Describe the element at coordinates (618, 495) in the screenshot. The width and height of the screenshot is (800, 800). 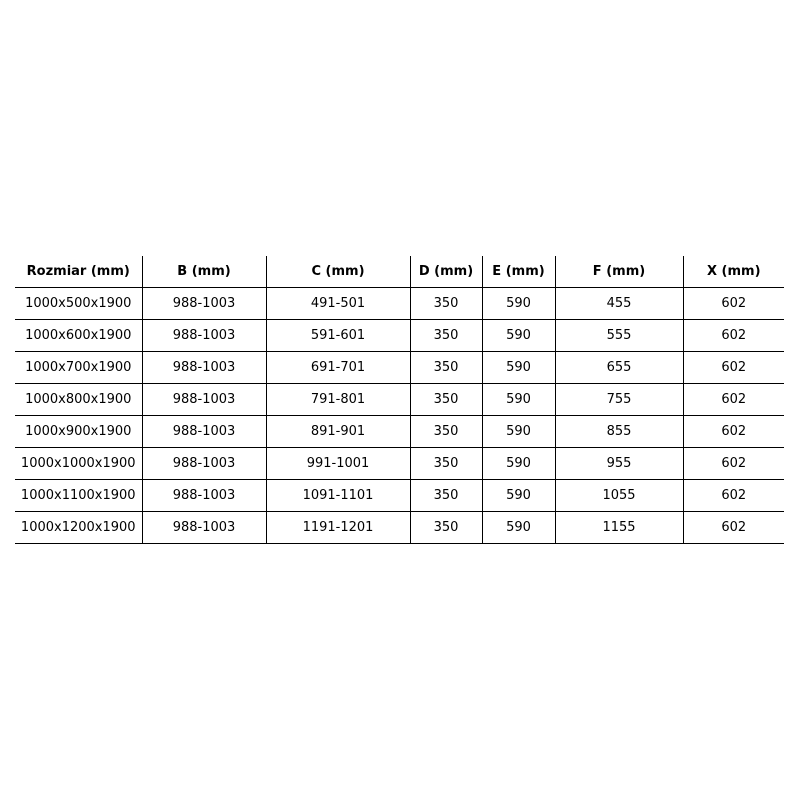
I see `table-cell: 1055` at that location.